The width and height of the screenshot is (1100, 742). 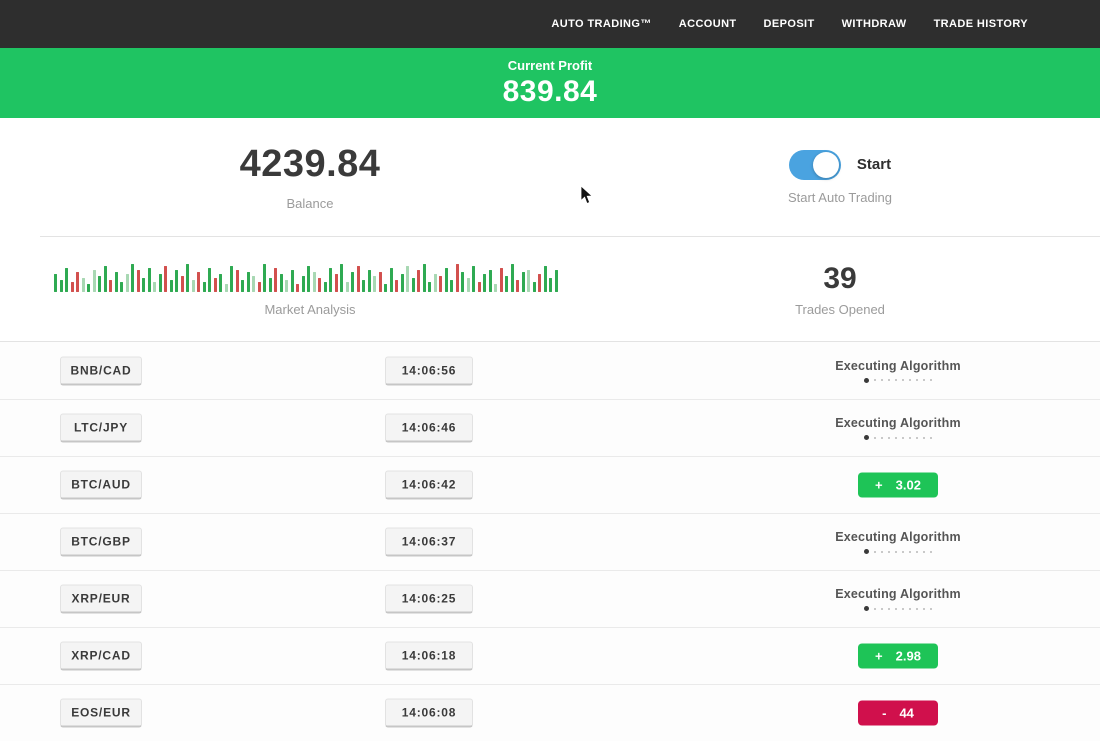 What do you see at coordinates (898, 713) in the screenshot?
I see `trade-result-badge: -44` at bounding box center [898, 713].